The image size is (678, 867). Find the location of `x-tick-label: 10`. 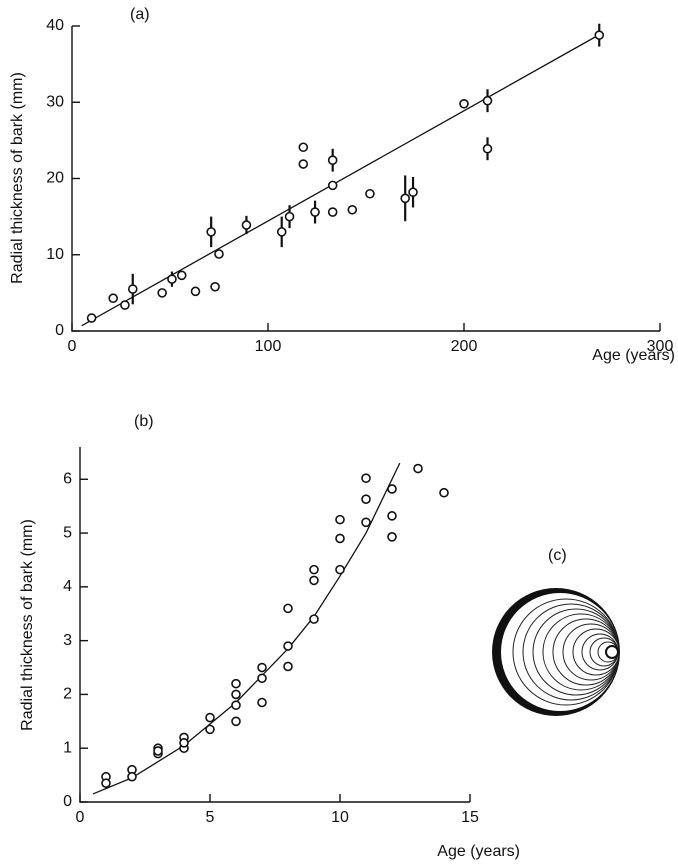

x-tick-label: 10 is located at coordinates (340, 817).